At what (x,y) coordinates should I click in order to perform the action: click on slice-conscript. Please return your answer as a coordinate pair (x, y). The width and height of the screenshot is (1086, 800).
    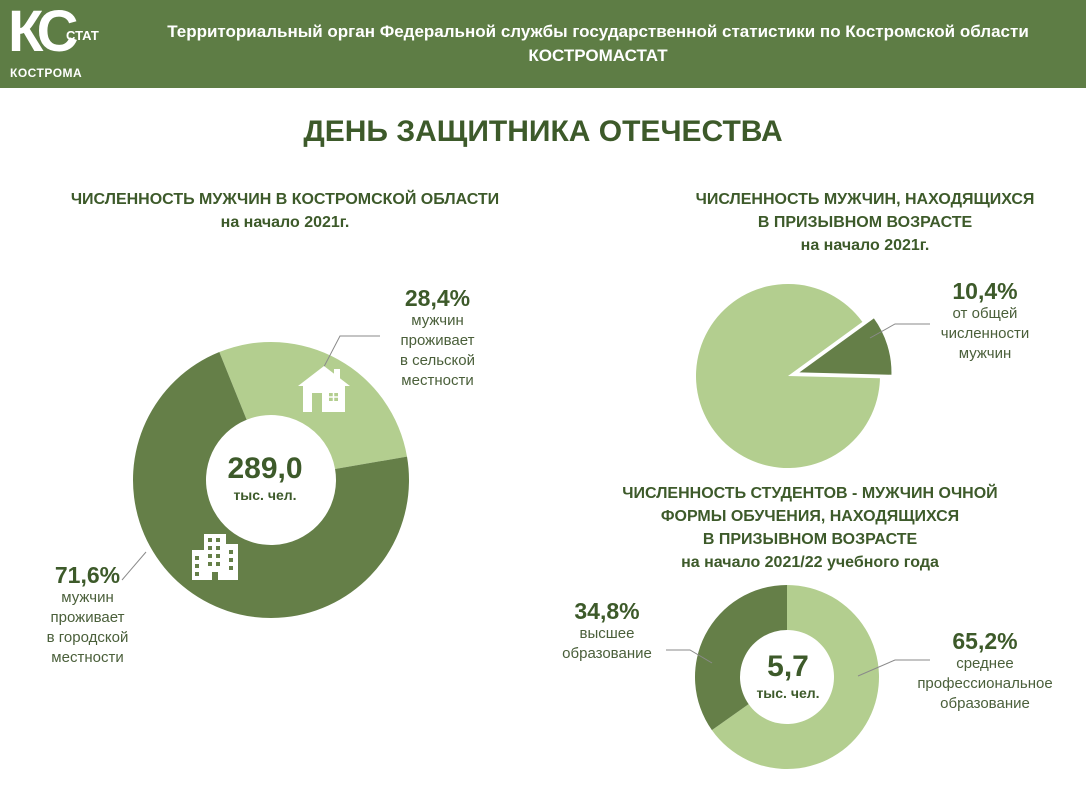
    Looking at the image, I should click on (845, 346).